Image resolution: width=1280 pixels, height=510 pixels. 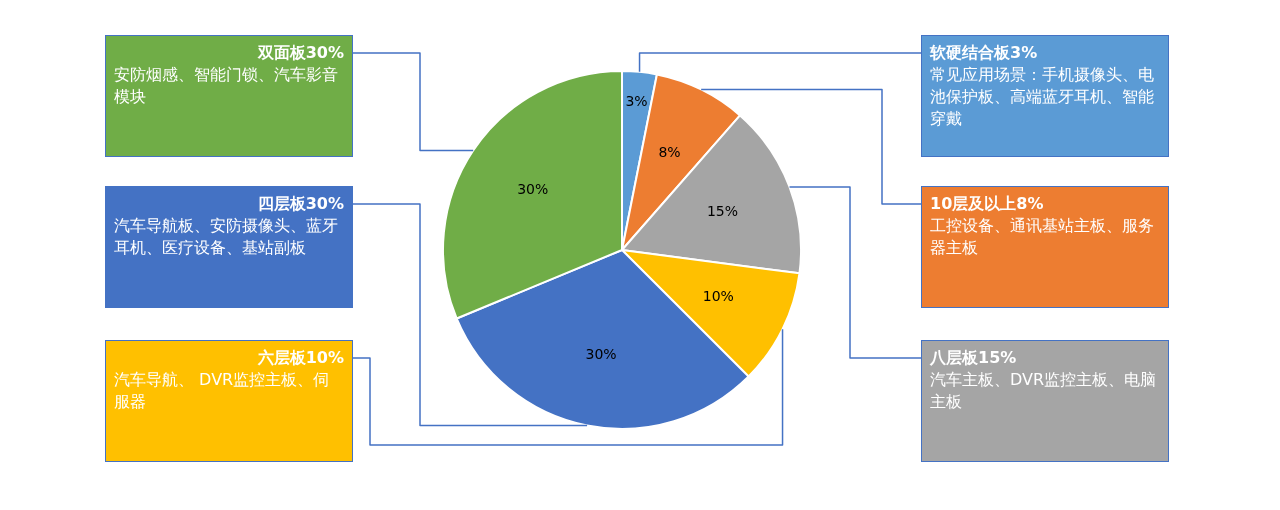 What do you see at coordinates (722, 210) in the screenshot?
I see `data-label: 15%` at bounding box center [722, 210].